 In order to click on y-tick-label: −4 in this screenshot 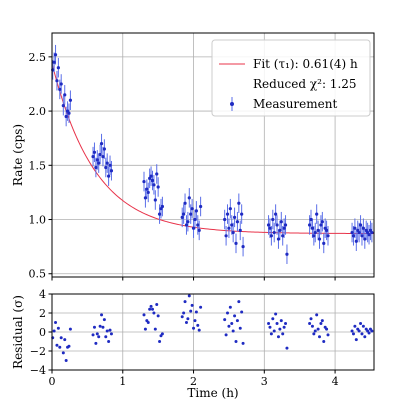, I will do `click(38, 370)`.